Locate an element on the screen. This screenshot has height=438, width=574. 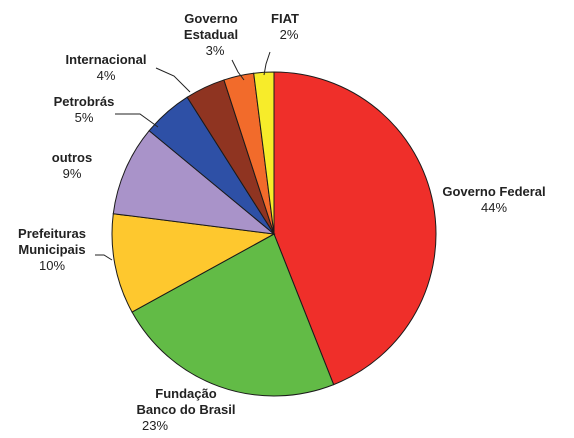
leader-lines is located at coordinates (183, 156).